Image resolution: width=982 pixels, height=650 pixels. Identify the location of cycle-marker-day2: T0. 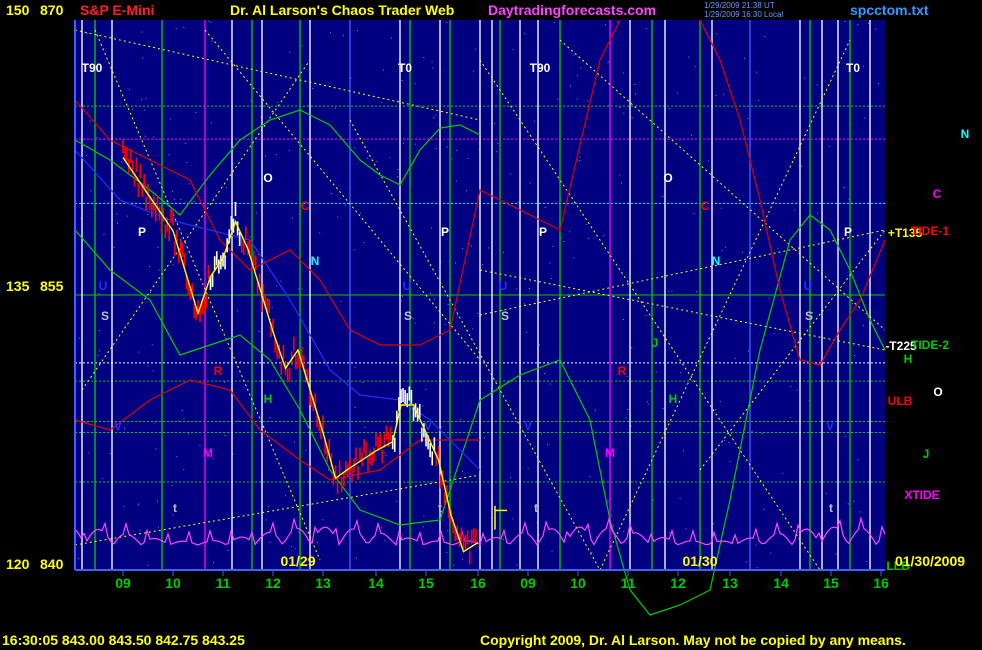
(853, 68).